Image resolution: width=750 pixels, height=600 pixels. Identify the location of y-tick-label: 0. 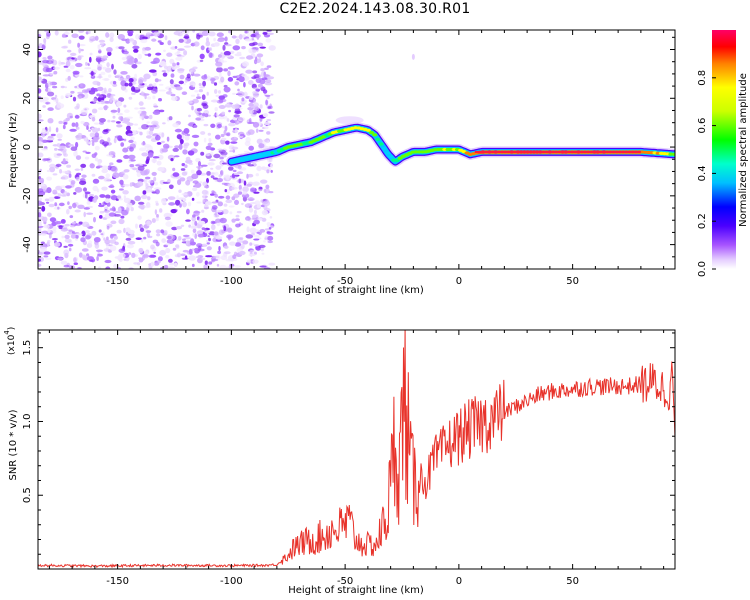
(27, 147).